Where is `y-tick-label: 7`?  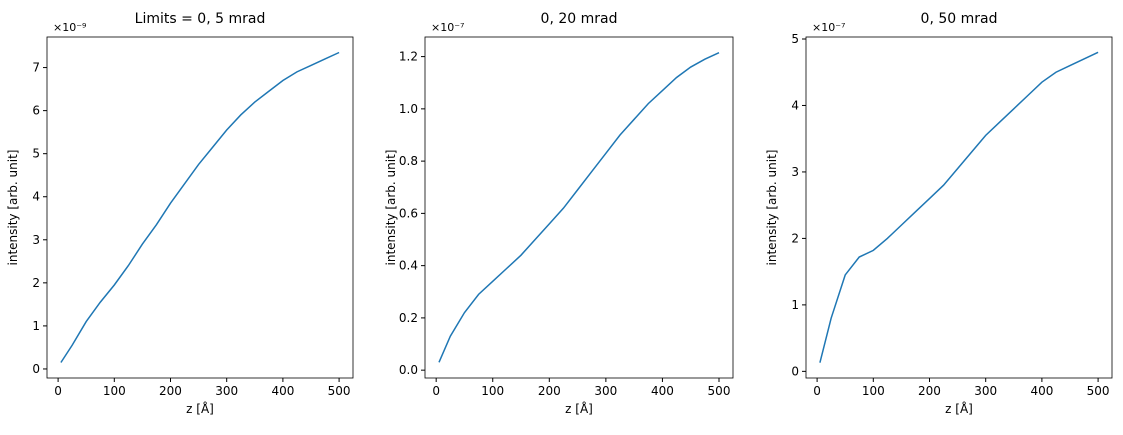
y-tick-label: 7 is located at coordinates (36, 68).